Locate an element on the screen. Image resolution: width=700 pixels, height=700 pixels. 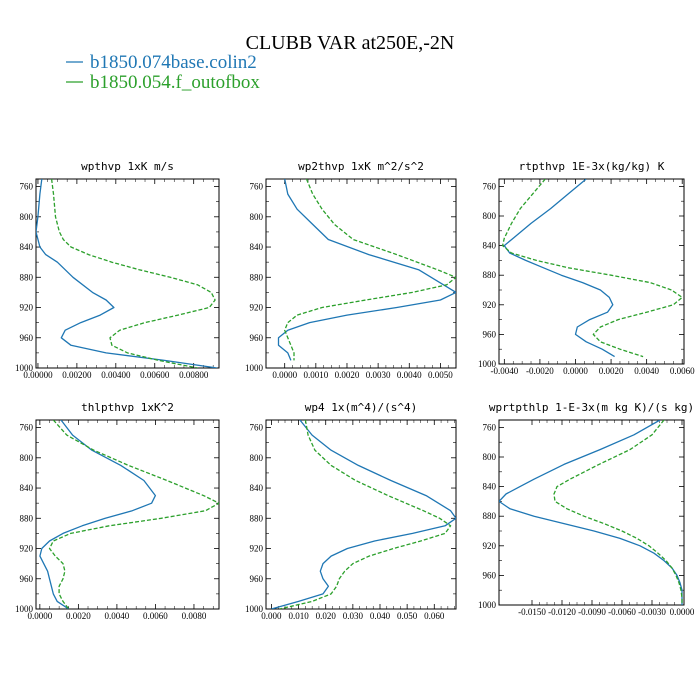
panel-title: wp4 1x(m^4)/(s^4) is located at coordinates (361, 407).